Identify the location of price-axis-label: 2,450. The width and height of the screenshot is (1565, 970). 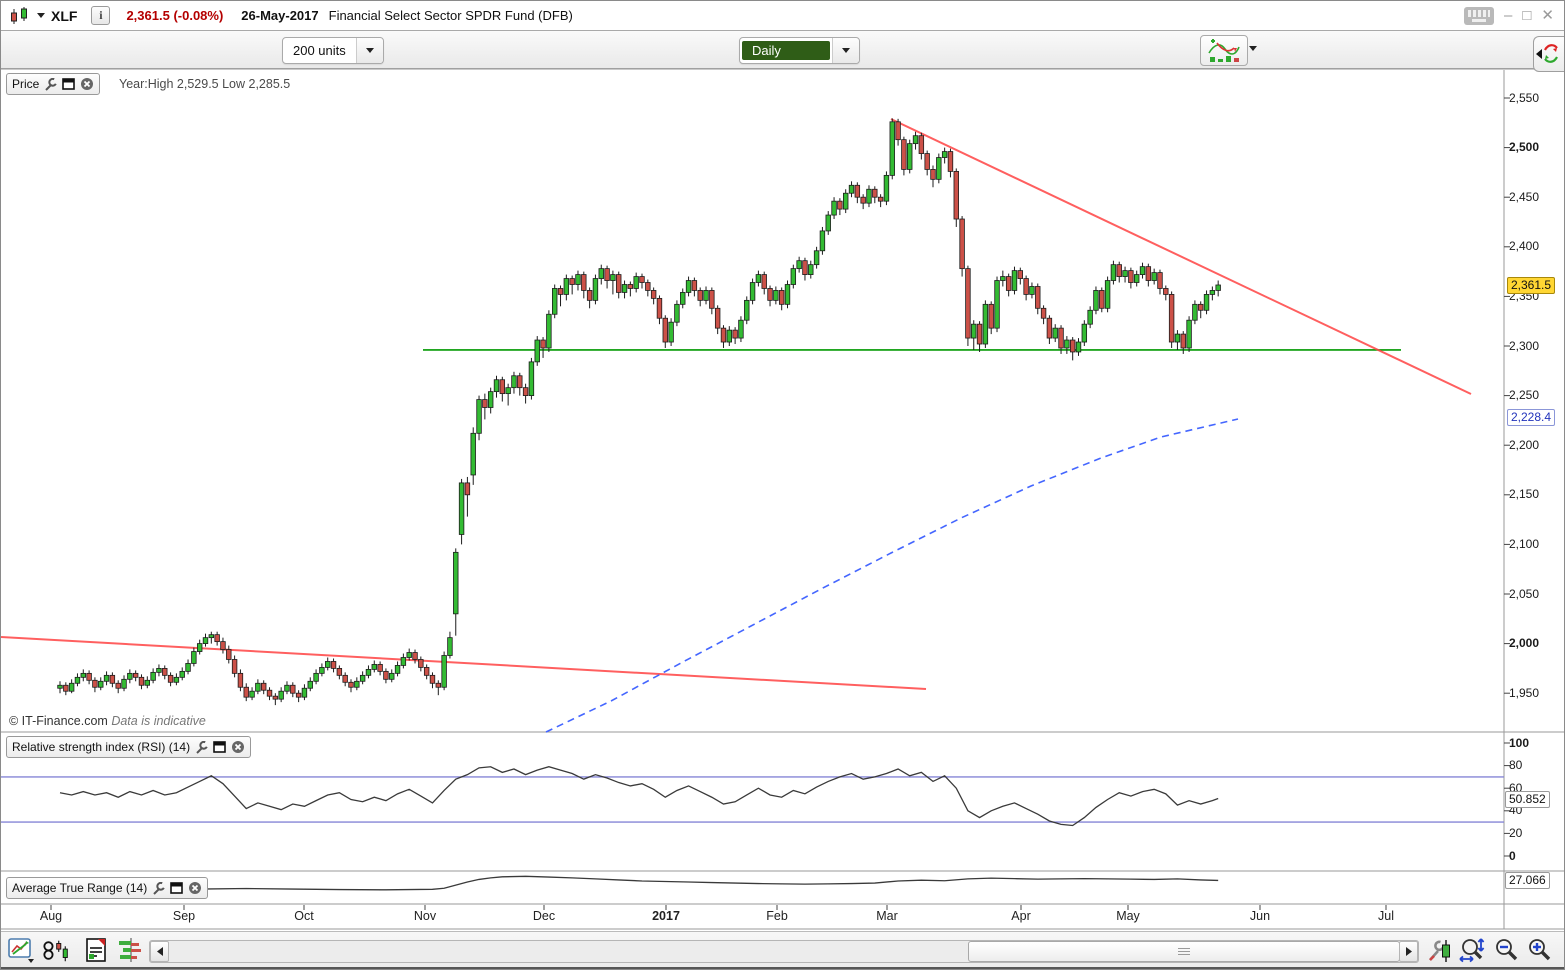
(1524, 196).